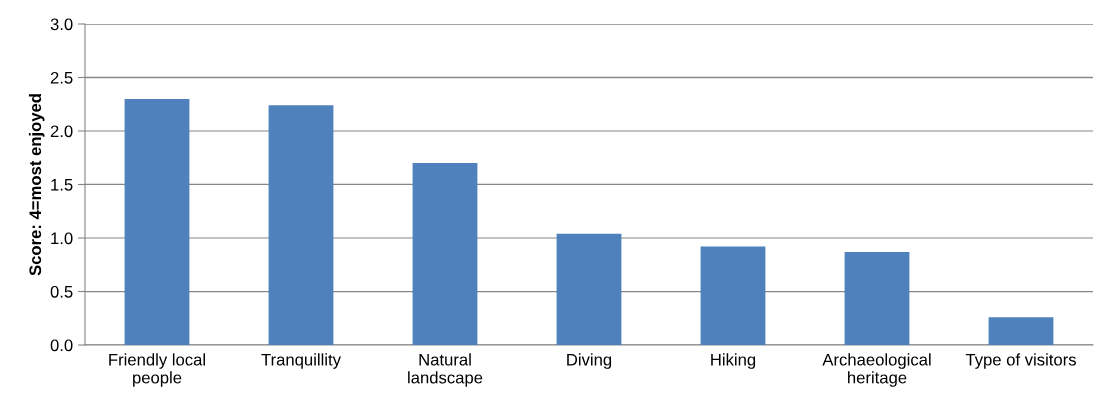 The image size is (1096, 407). What do you see at coordinates (36, 185) in the screenshot?
I see `y-axis-title: Score: 4=most enjoyed` at bounding box center [36, 185].